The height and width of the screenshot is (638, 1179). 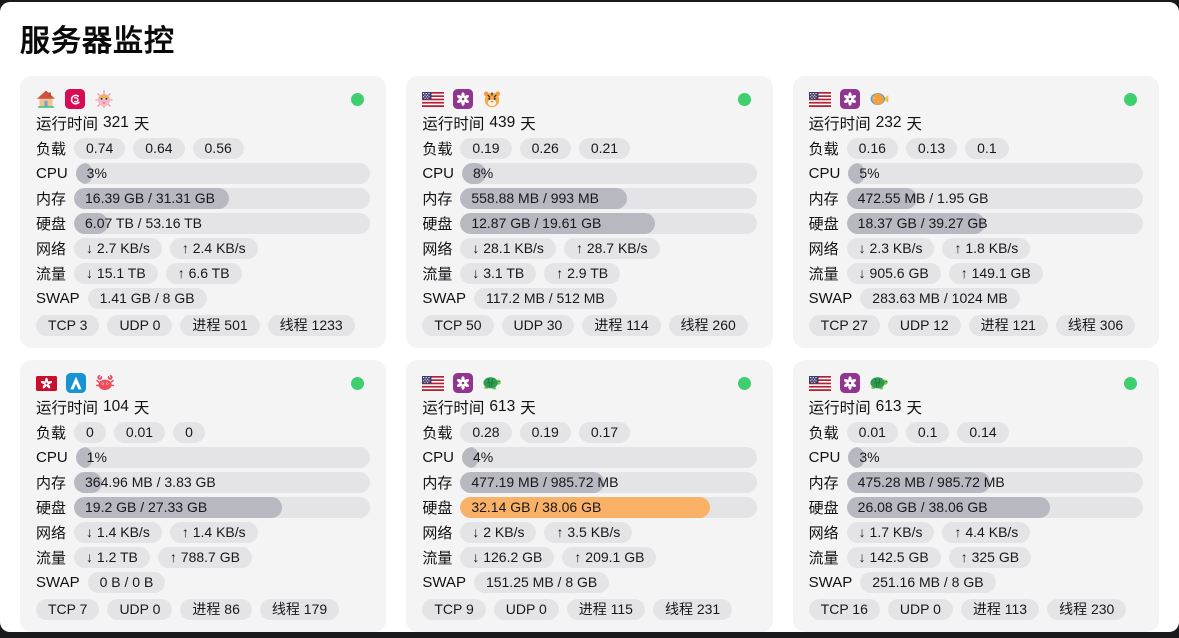 I want to click on swap-row: SWAP 151.25 MB / 8 GB, so click(x=589, y=583).